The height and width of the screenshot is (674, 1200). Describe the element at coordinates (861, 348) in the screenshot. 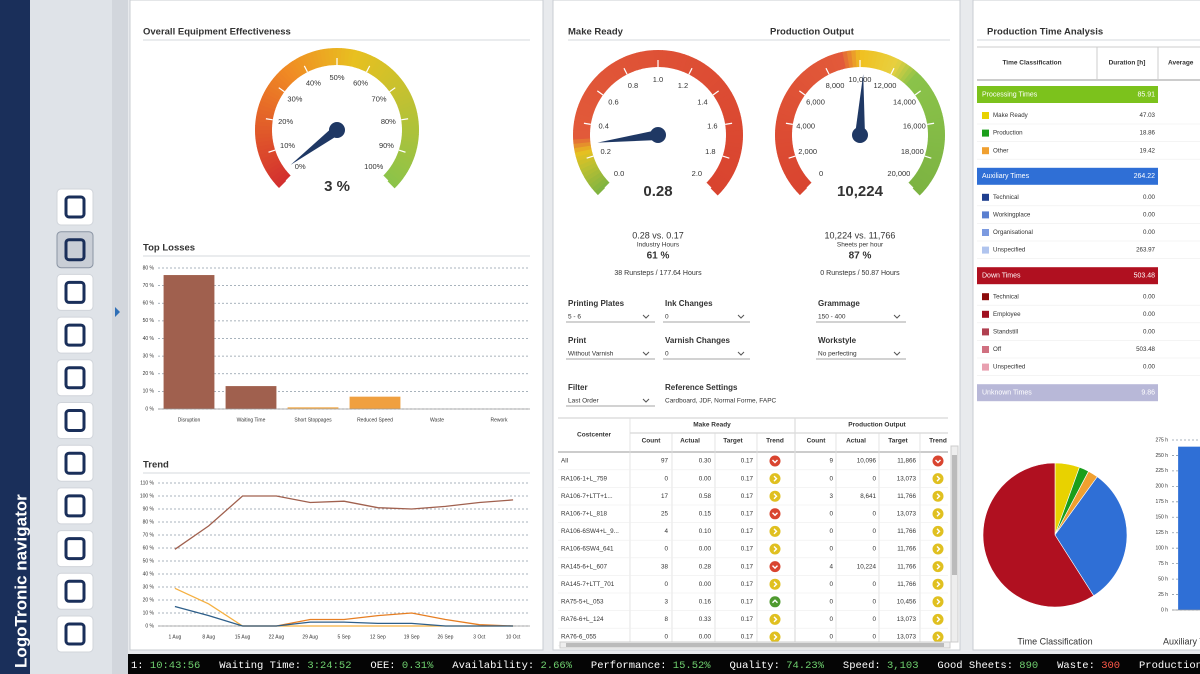

I see `dropdown: Workstyle No perfecting` at that location.